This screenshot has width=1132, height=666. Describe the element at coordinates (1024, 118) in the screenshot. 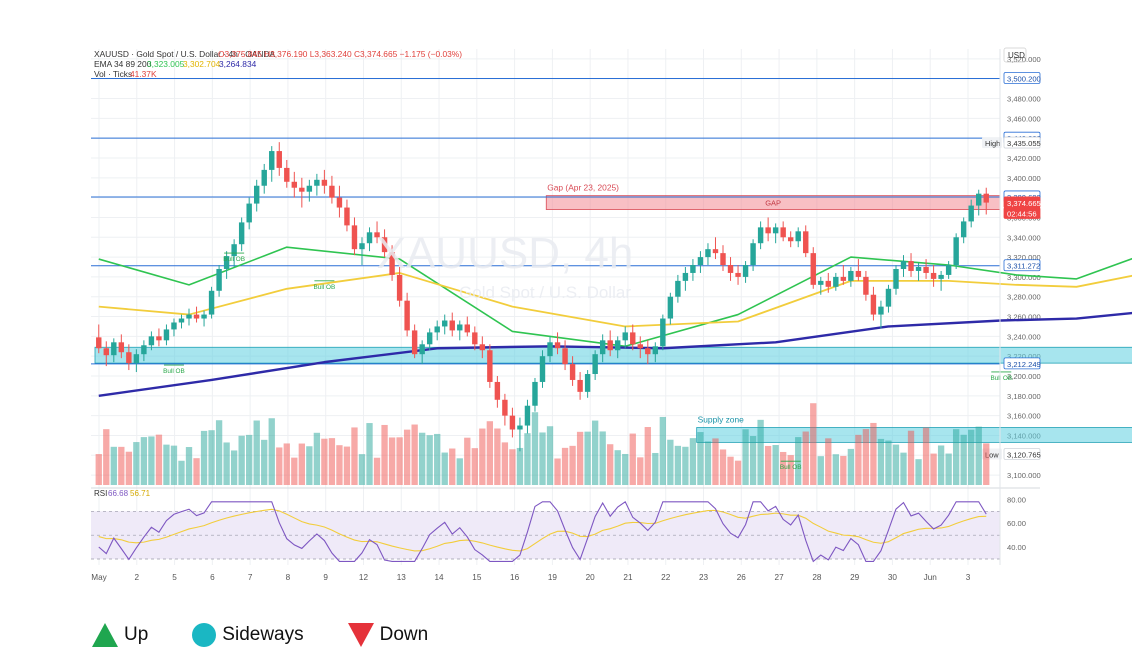

I see `price-tick-label: 3,460.000` at that location.